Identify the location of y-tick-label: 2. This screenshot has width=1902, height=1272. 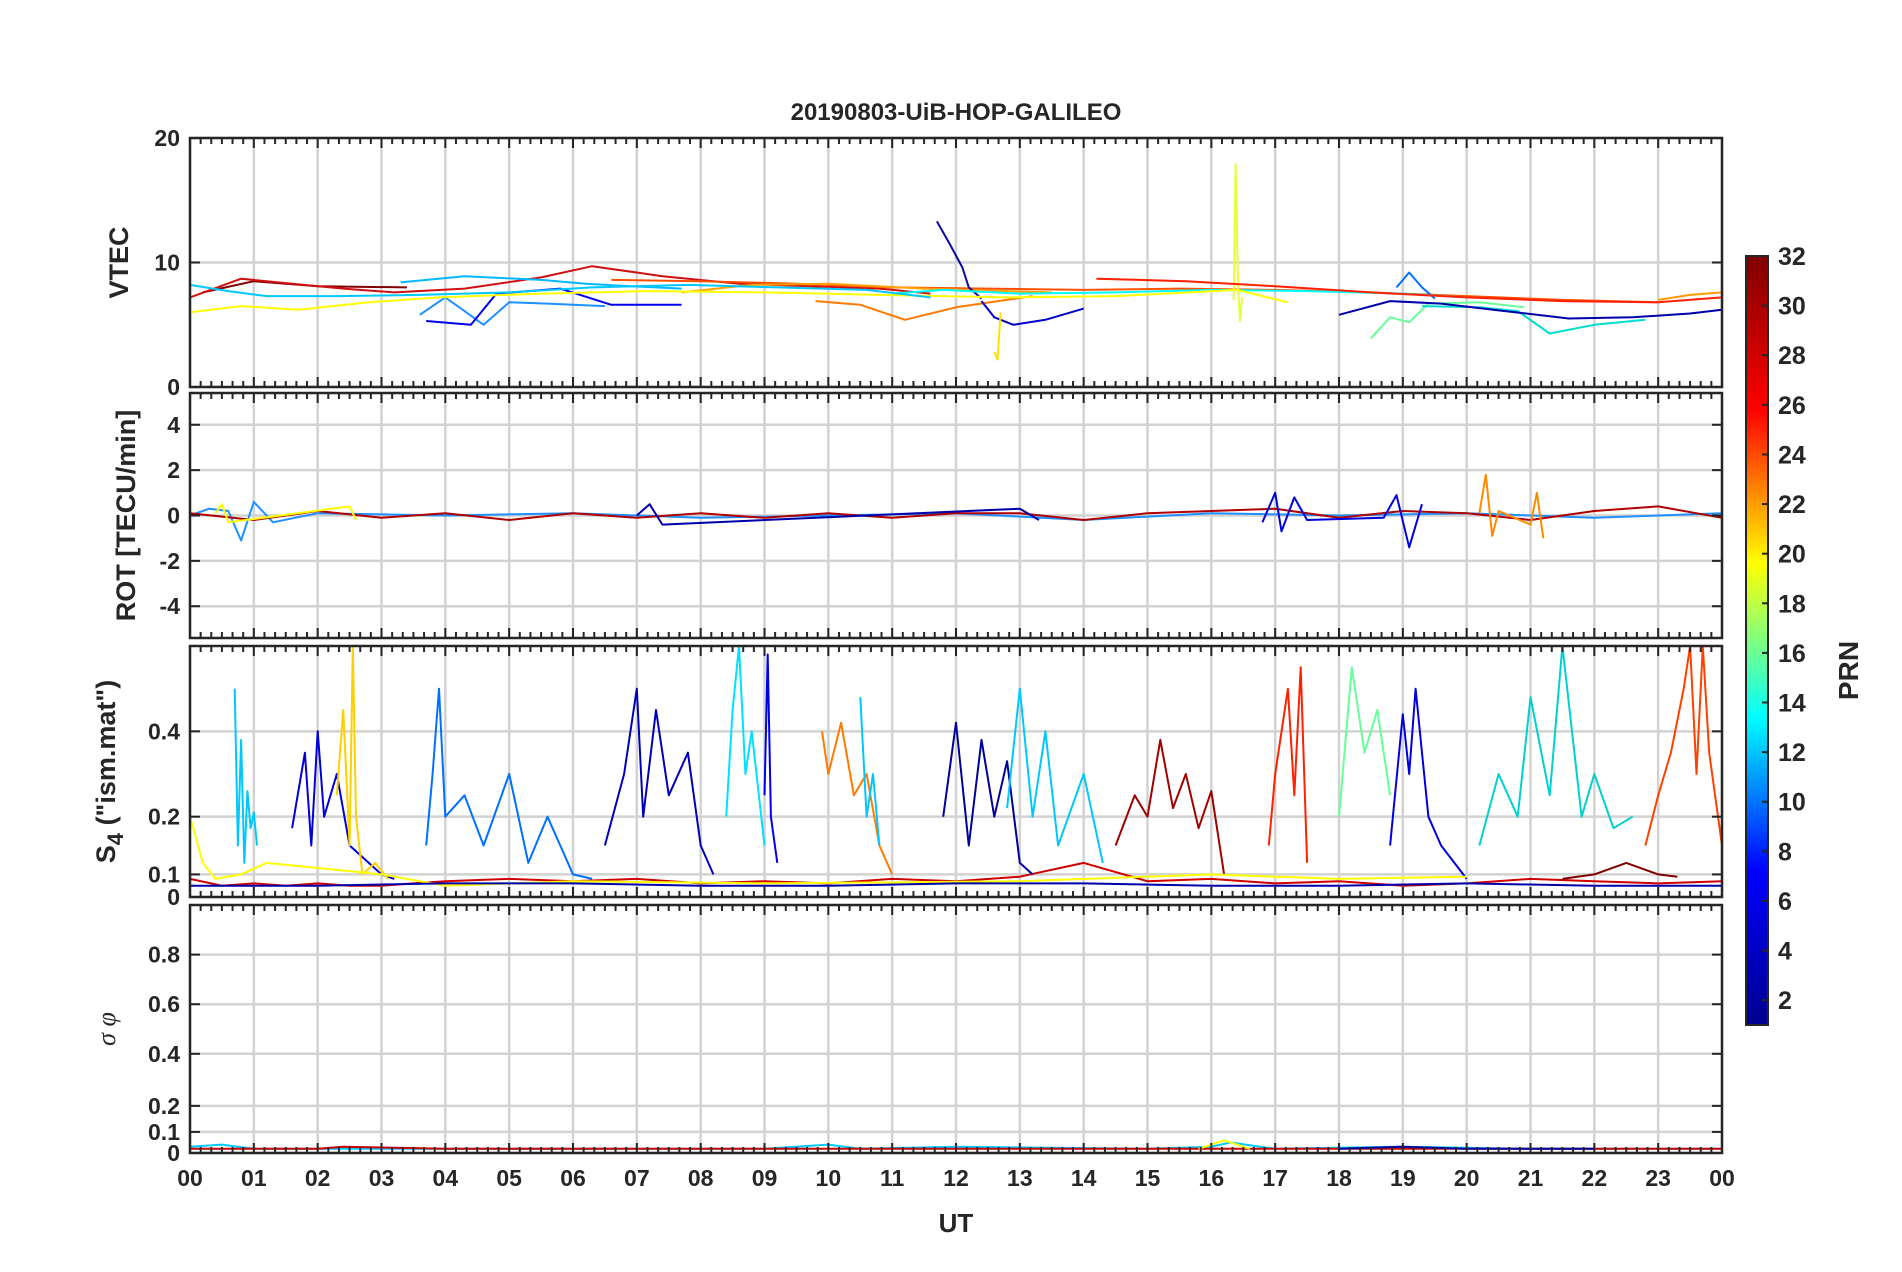
(173, 470).